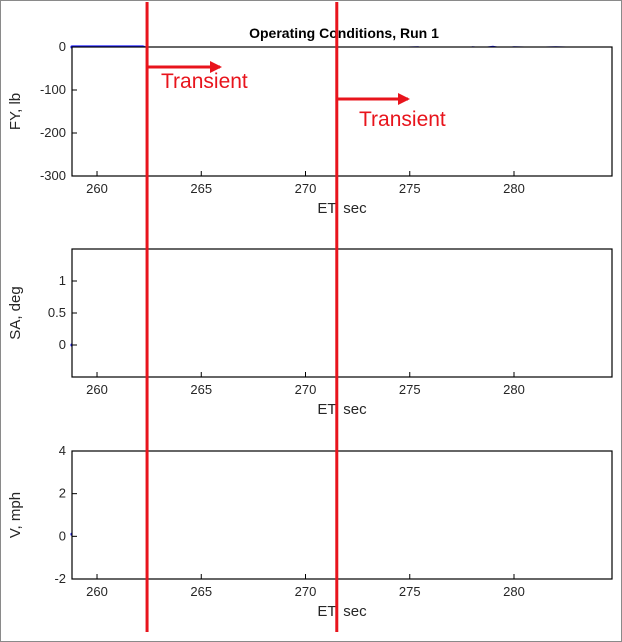 This screenshot has height=642, width=622. What do you see at coordinates (62, 493) in the screenshot?
I see `v-y-tick-label: 2` at bounding box center [62, 493].